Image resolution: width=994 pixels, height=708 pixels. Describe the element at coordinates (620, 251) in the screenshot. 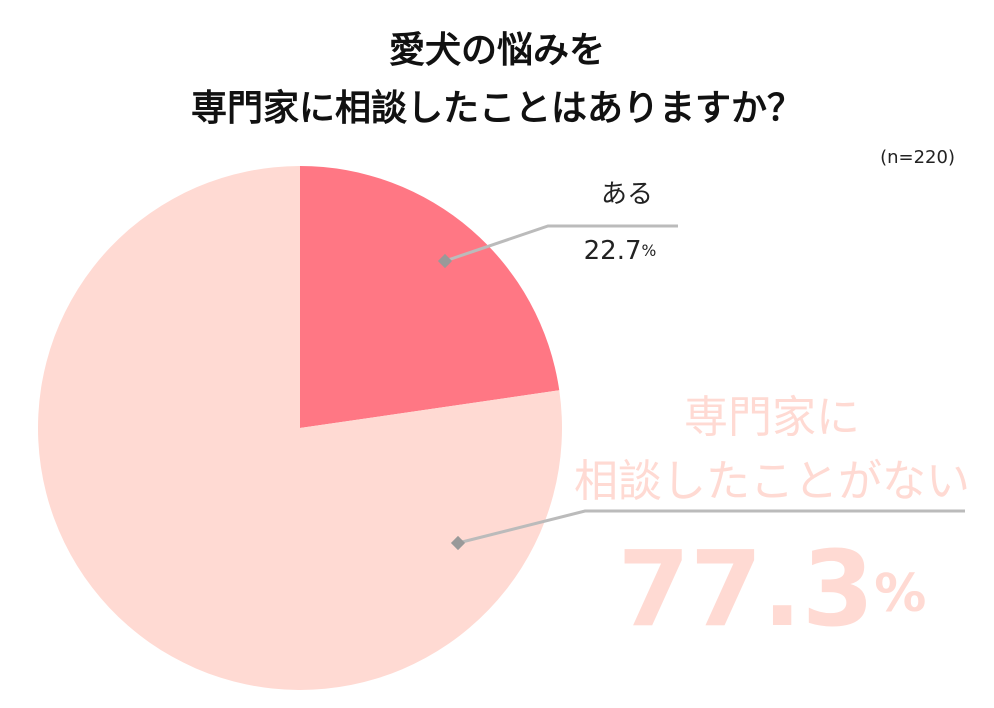

I see `value-label: 22.7%` at that location.